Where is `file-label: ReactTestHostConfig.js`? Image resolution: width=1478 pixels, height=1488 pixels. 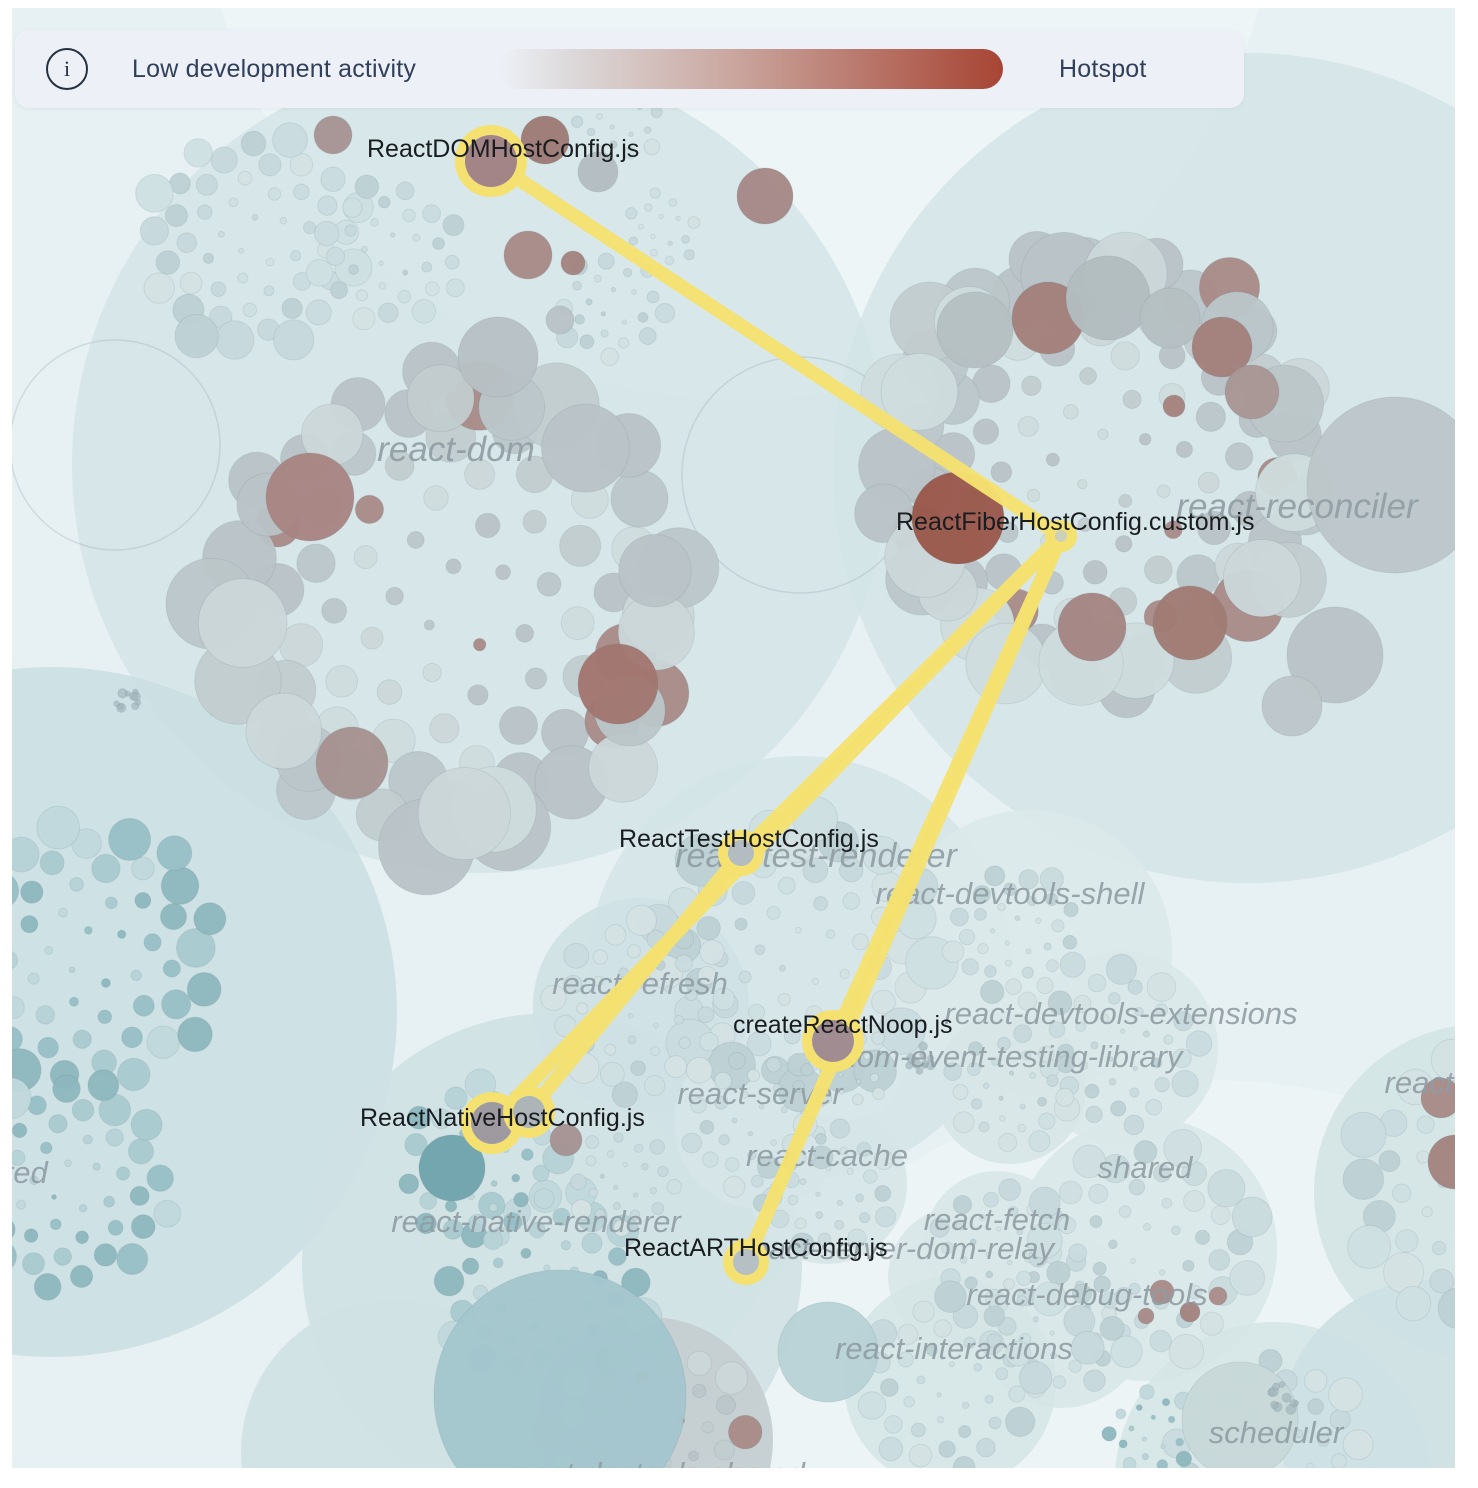
file-label: ReactTestHostConfig.js is located at coordinates (749, 839).